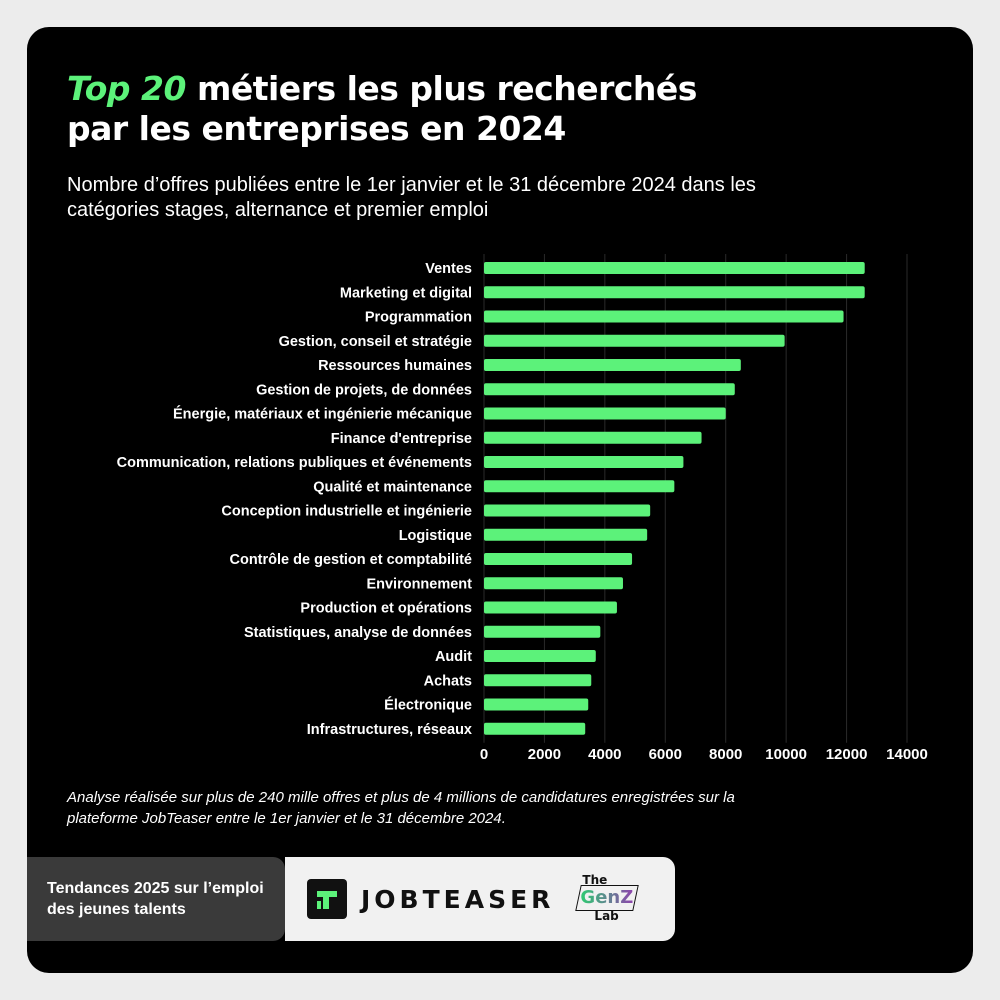 Image resolution: width=1000 pixels, height=1000 pixels. I want to click on jobteaser-wordmark: JOBTEASER, so click(458, 899).